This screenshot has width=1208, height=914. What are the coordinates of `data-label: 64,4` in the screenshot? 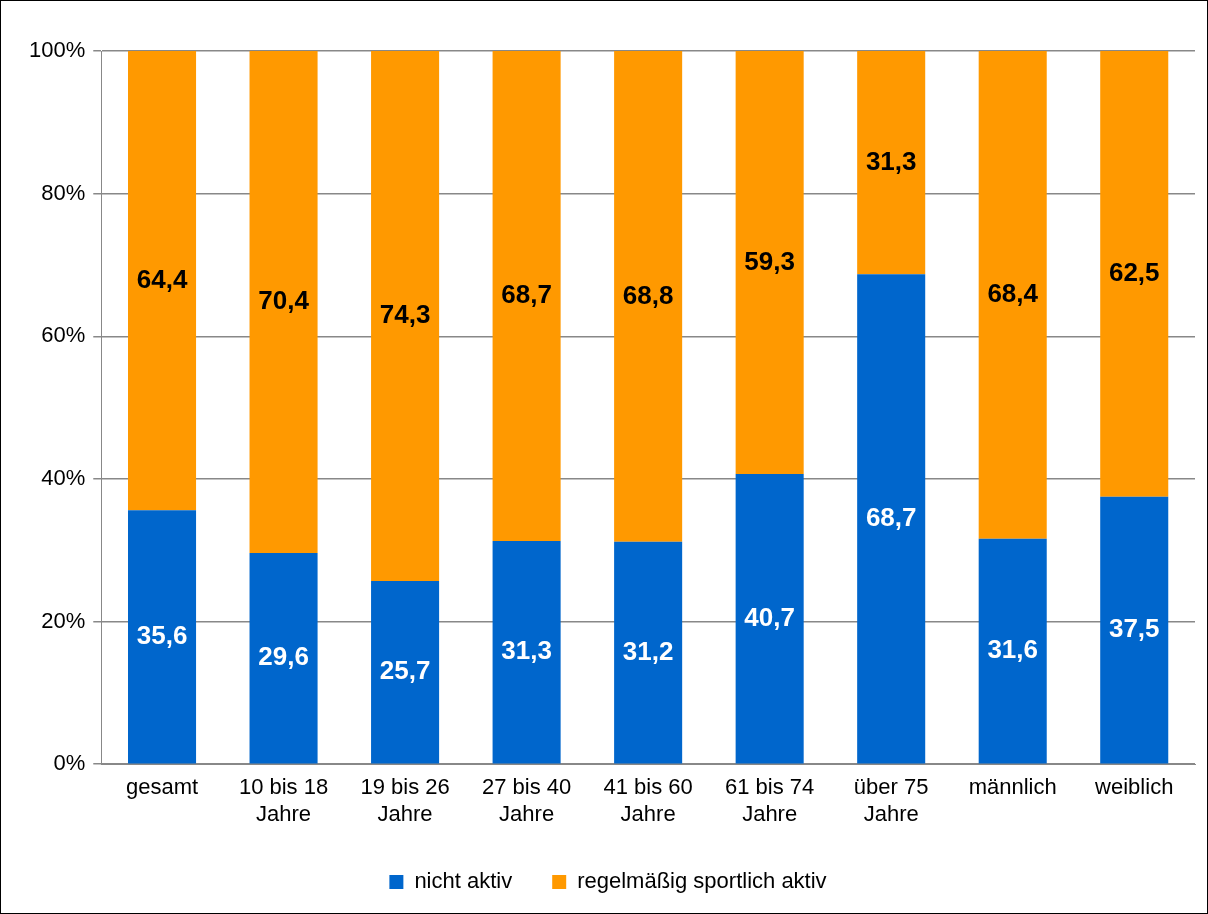 It's located at (162, 278).